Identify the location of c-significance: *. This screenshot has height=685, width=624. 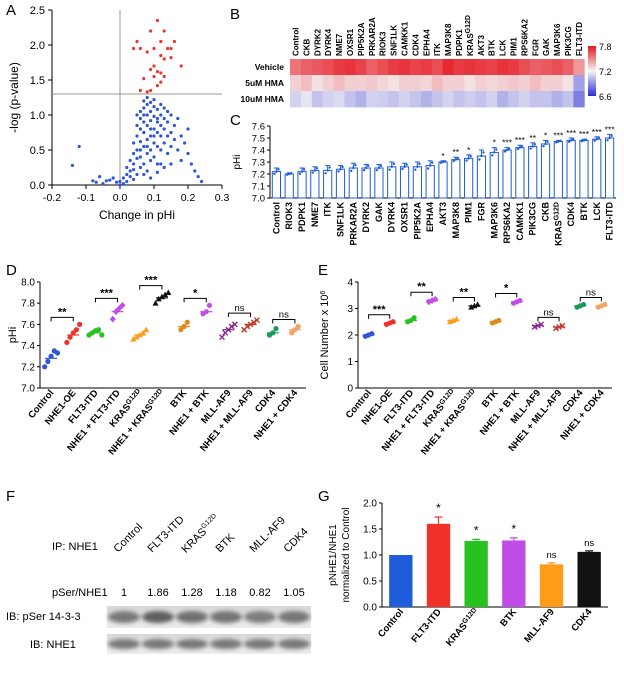
(546, 135).